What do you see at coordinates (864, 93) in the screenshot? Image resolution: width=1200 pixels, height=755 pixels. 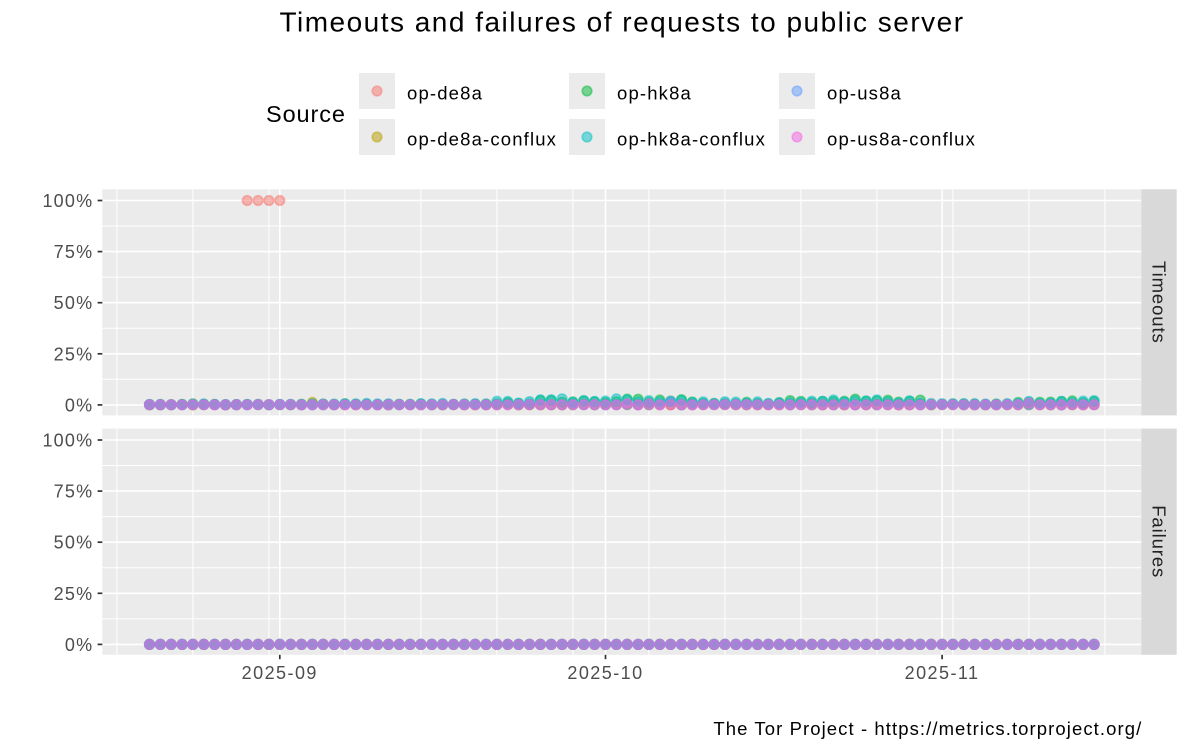 I see `svg-text: op-us8a` at bounding box center [864, 93].